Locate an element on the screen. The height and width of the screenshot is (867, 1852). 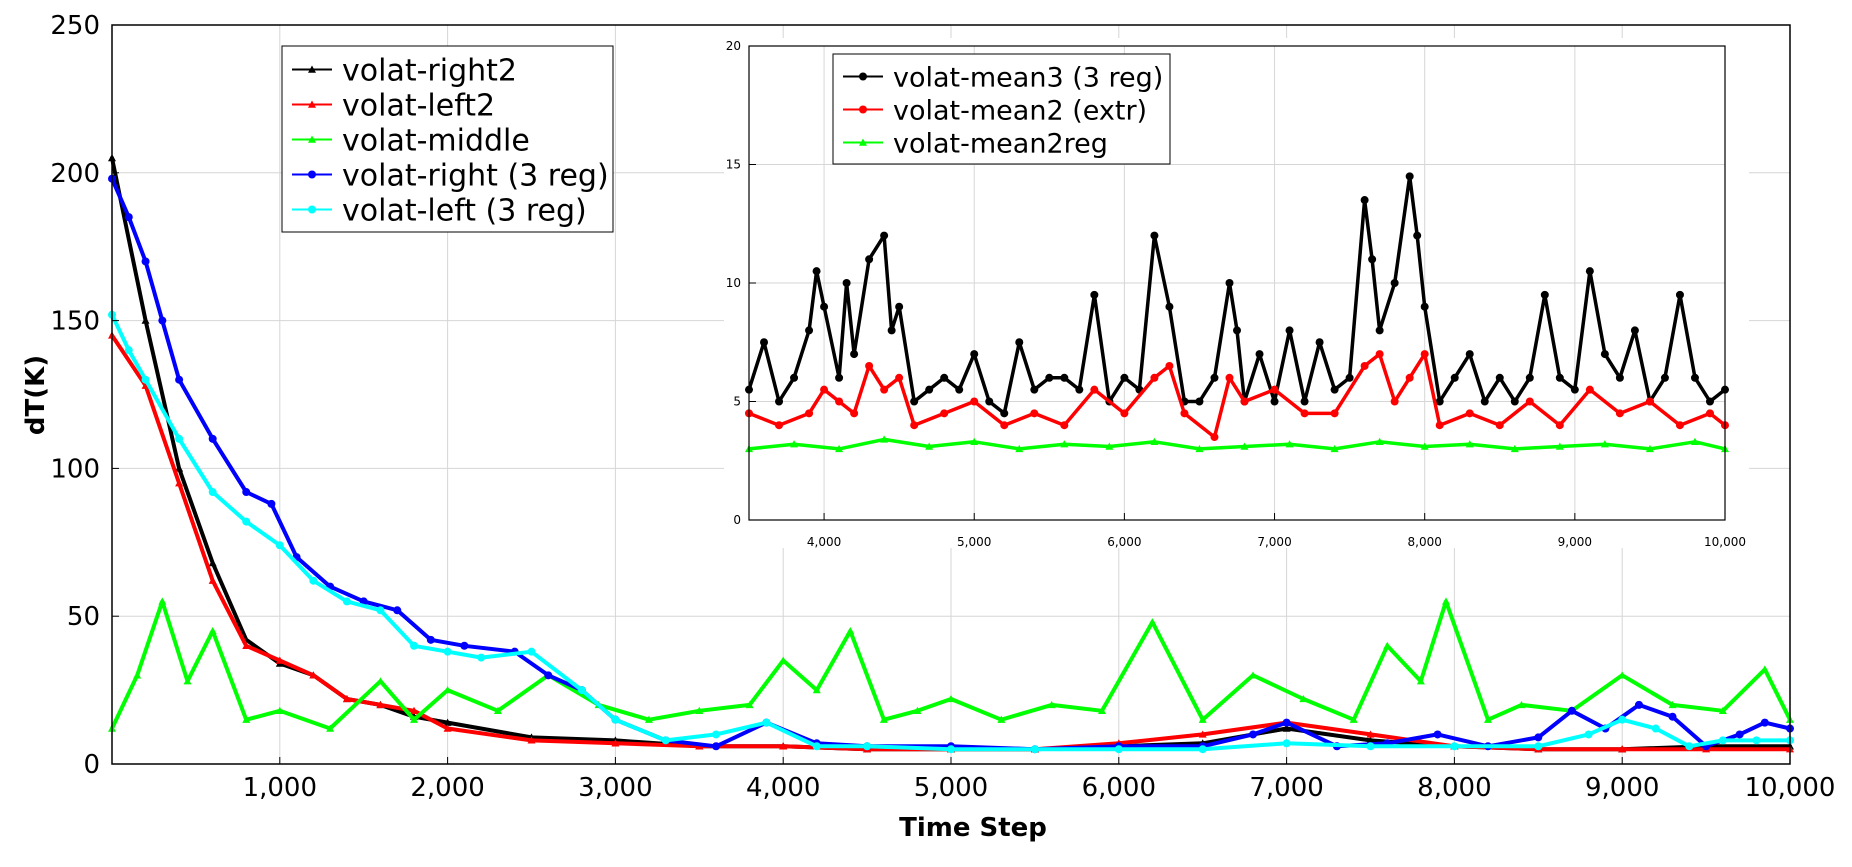
main-x-tick-label-8: 9,000 is located at coordinates (1622, 788).